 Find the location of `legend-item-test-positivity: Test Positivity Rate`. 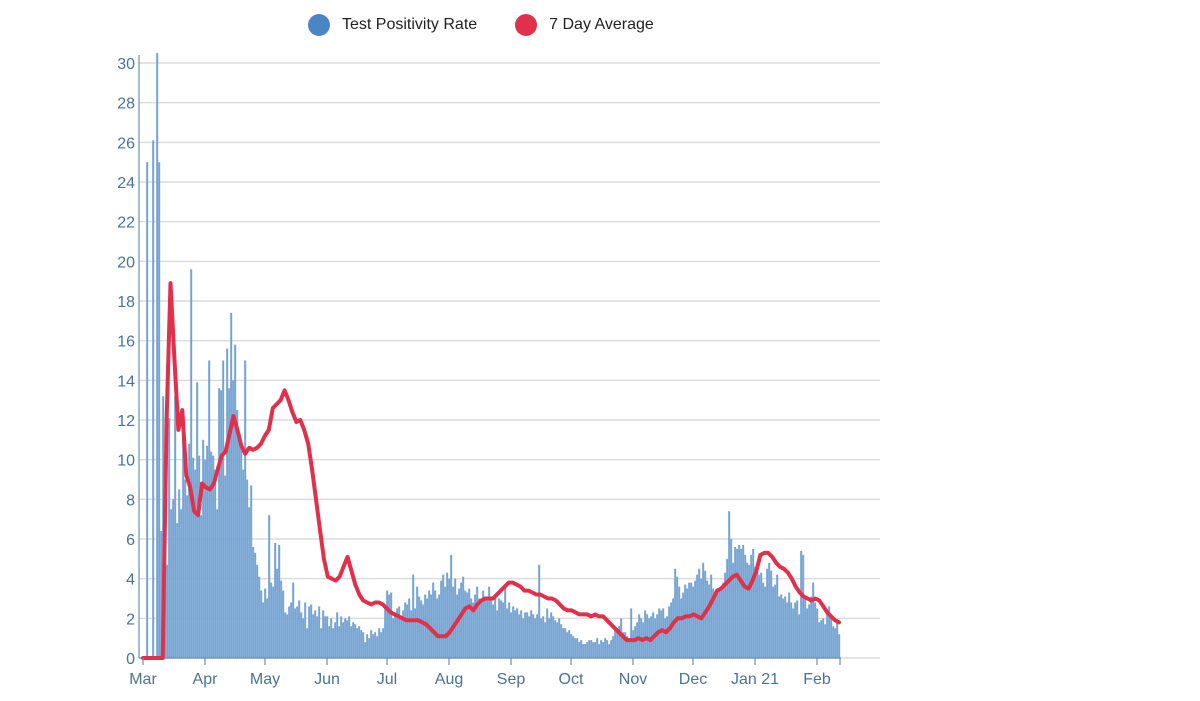

legend-item-test-positivity: Test Positivity Rate is located at coordinates (392, 25).